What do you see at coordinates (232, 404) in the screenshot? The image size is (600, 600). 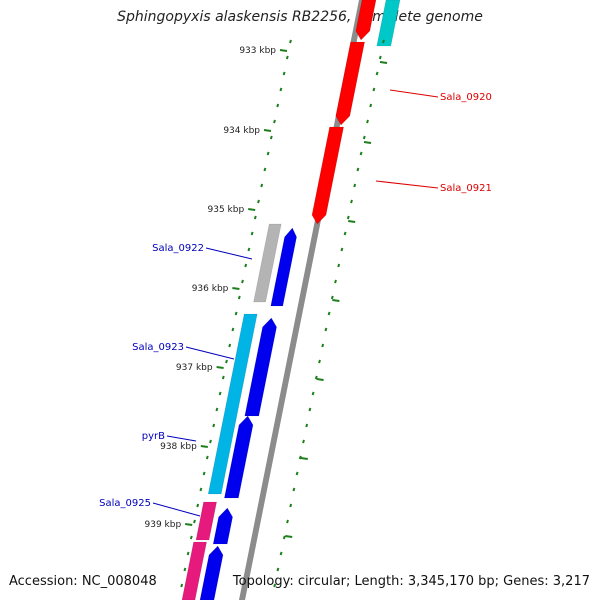 I see `reverse-gene-block-lightblue` at bounding box center [232, 404].